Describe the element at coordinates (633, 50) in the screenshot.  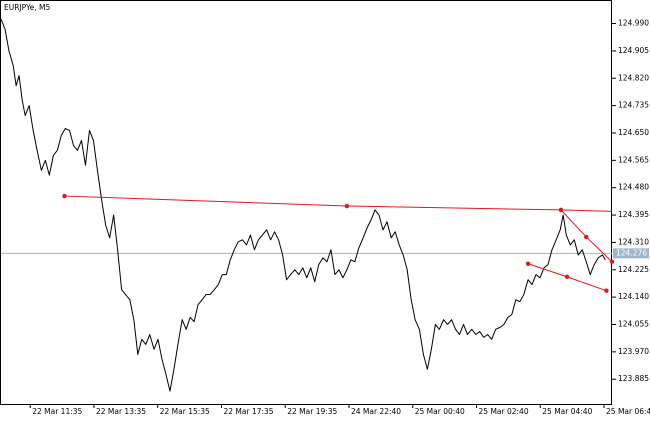
I see `y-tick-label: 124.905` at that location.